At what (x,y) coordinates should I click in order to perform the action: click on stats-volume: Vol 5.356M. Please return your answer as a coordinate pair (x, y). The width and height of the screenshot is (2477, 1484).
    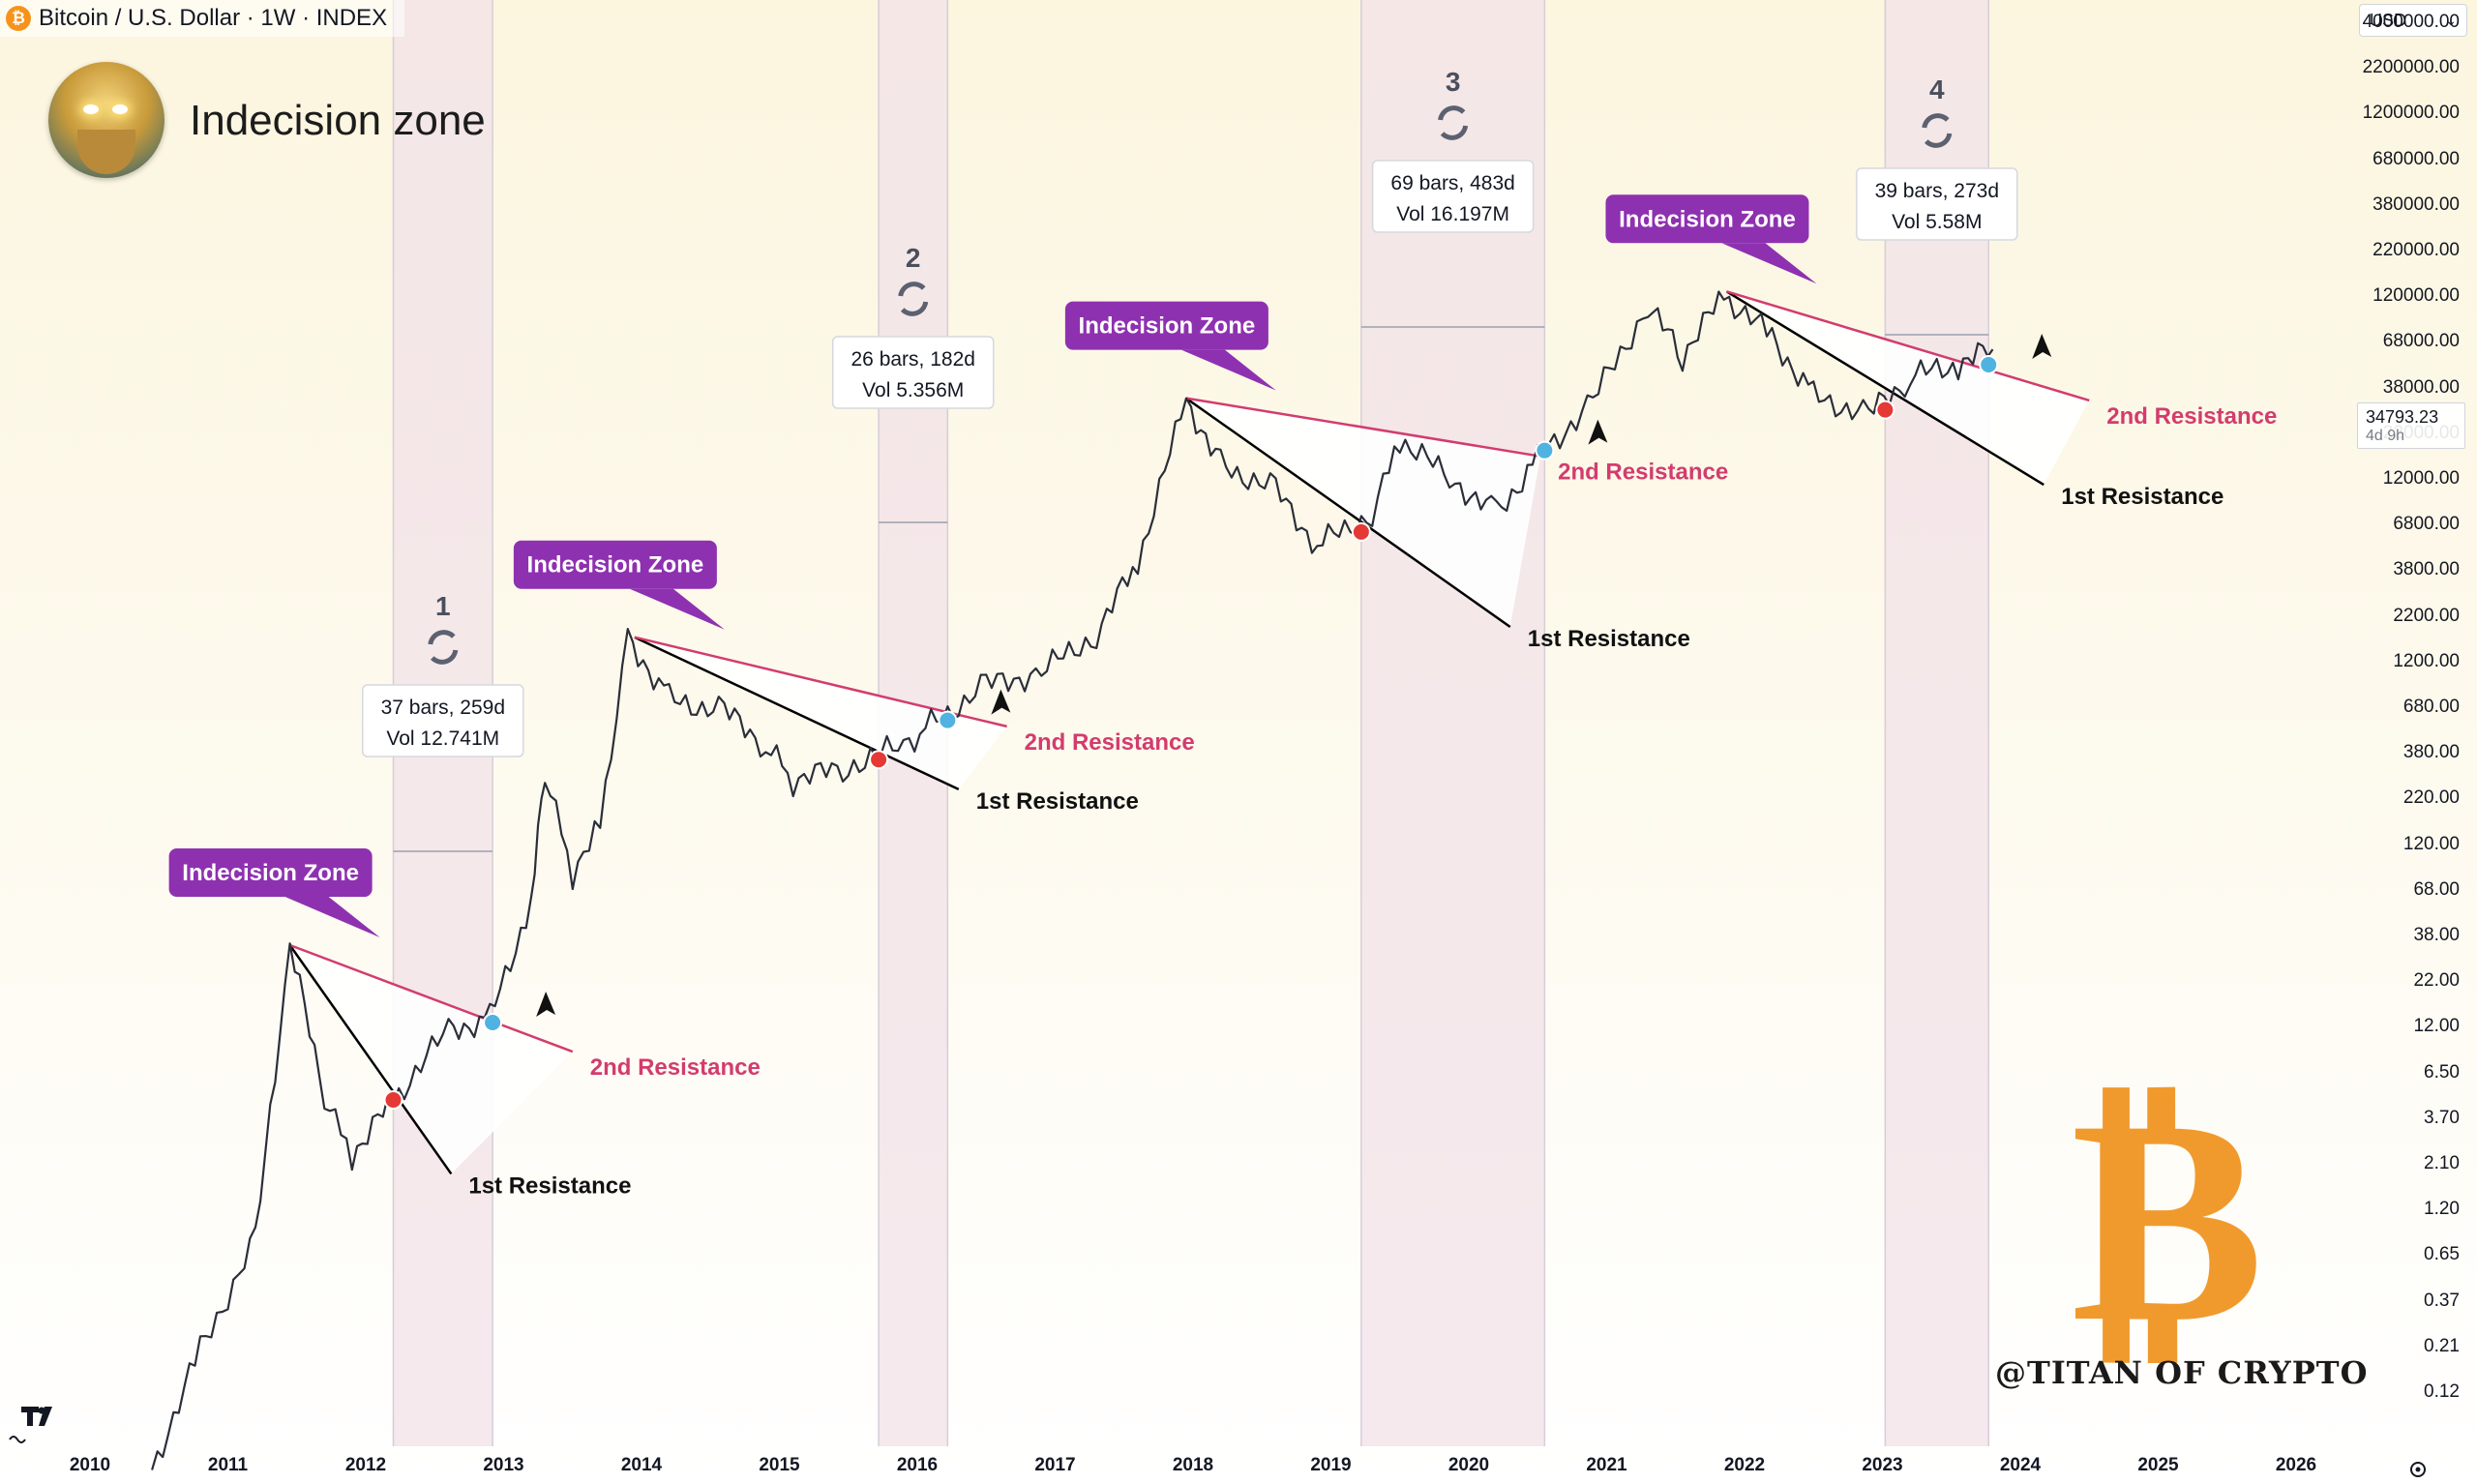
    Looking at the image, I should click on (913, 390).